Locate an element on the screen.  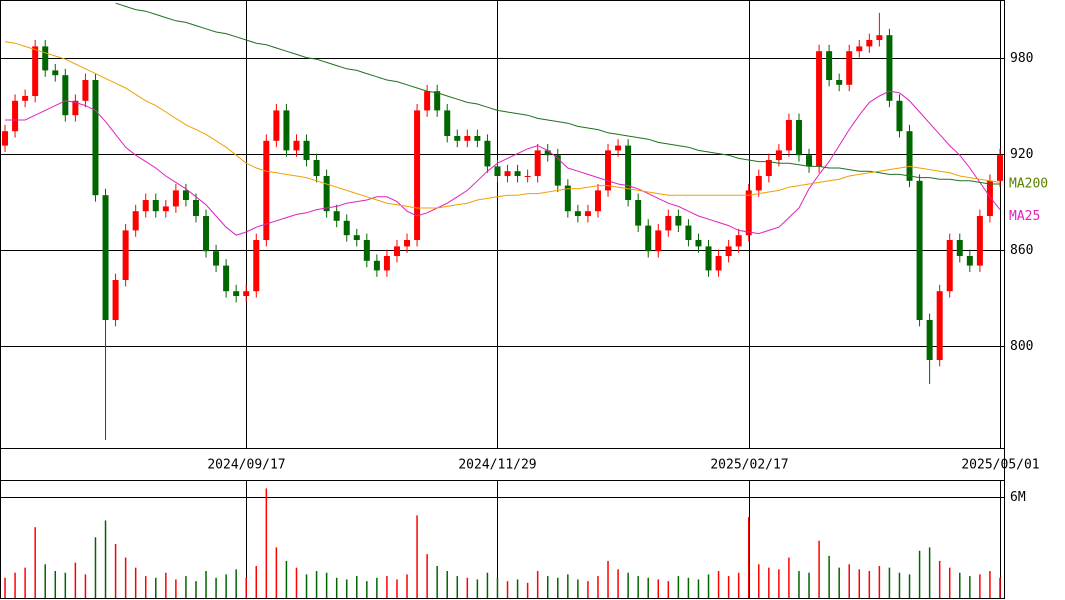
x-tick-label: 2024/11/29 is located at coordinates (497, 465).